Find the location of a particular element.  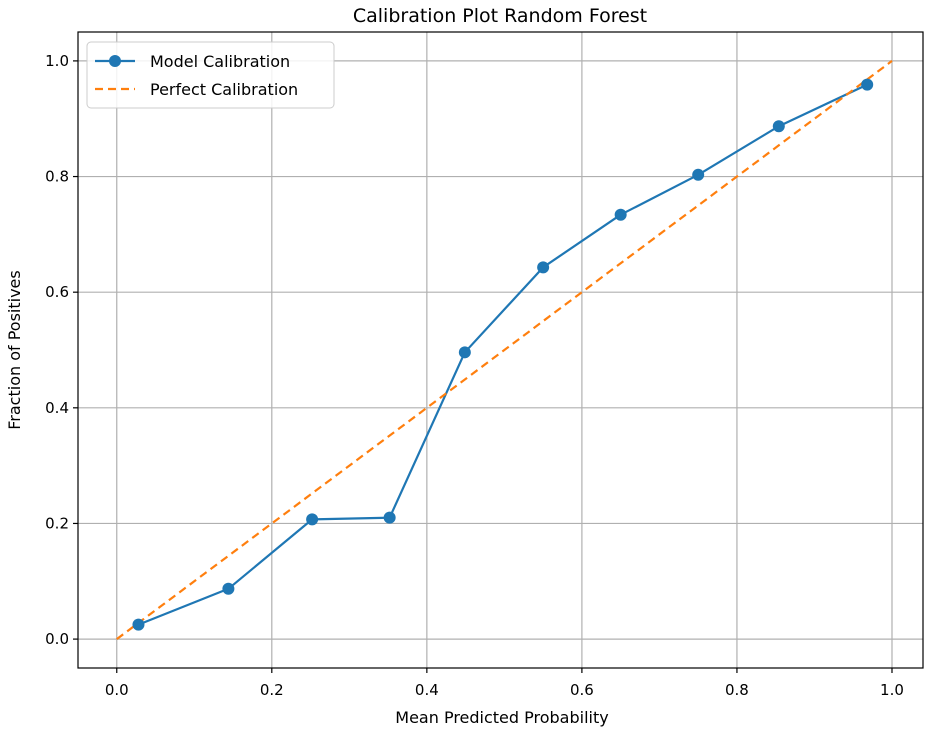

x-tick-label: 0.0 is located at coordinates (117, 690).